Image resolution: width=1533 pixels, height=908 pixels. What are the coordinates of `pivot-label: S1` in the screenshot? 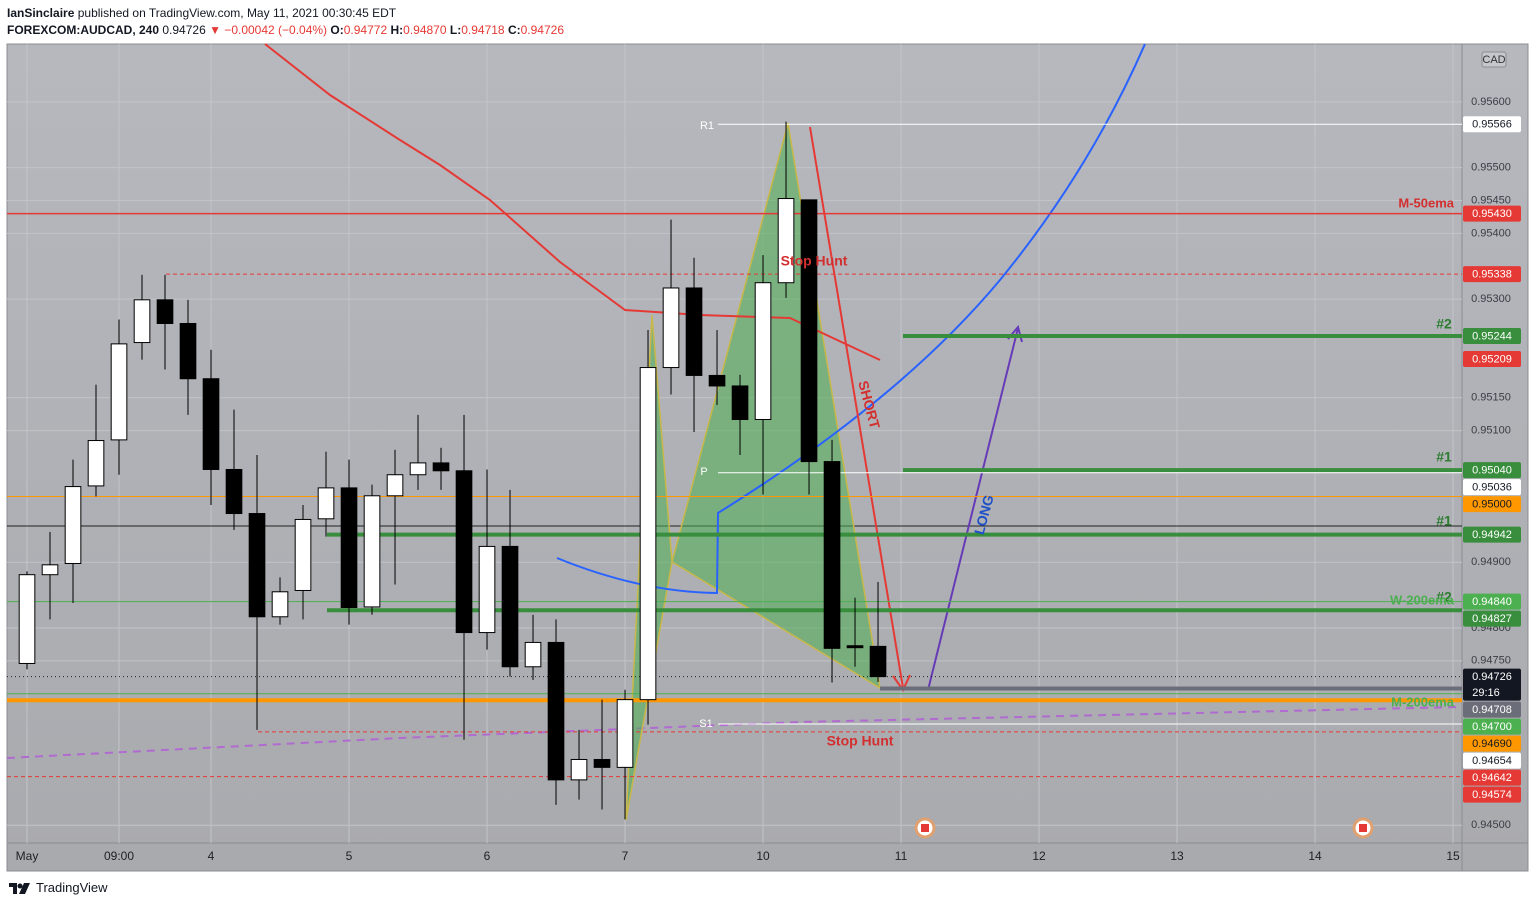 It's located at (705, 724).